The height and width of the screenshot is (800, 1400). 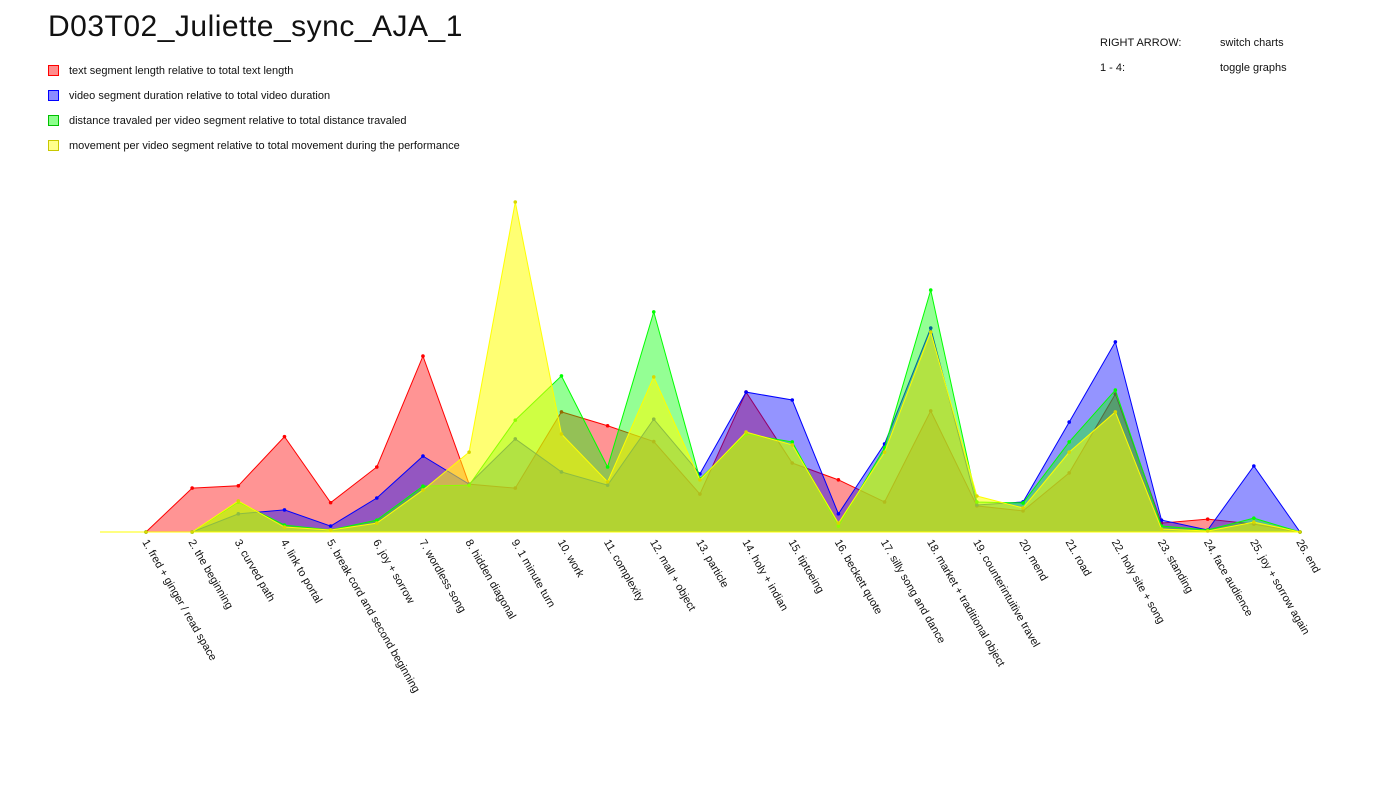 What do you see at coordinates (1141, 42) in the screenshot?
I see `help-key: RIGHT ARROW:` at bounding box center [1141, 42].